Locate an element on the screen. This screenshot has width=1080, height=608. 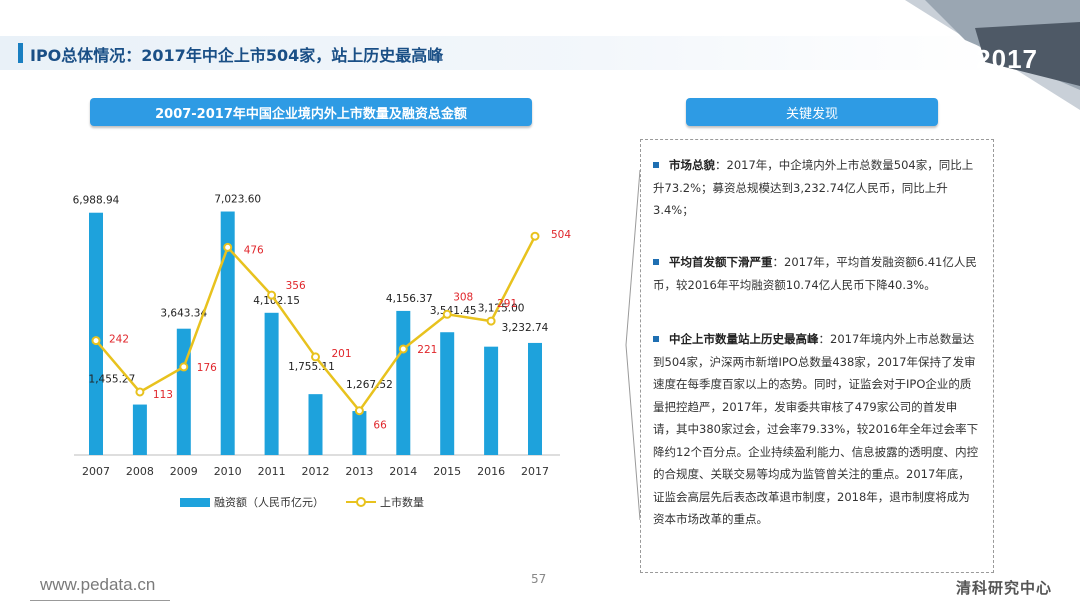
x-tick-label: 2014 is located at coordinates (403, 471).